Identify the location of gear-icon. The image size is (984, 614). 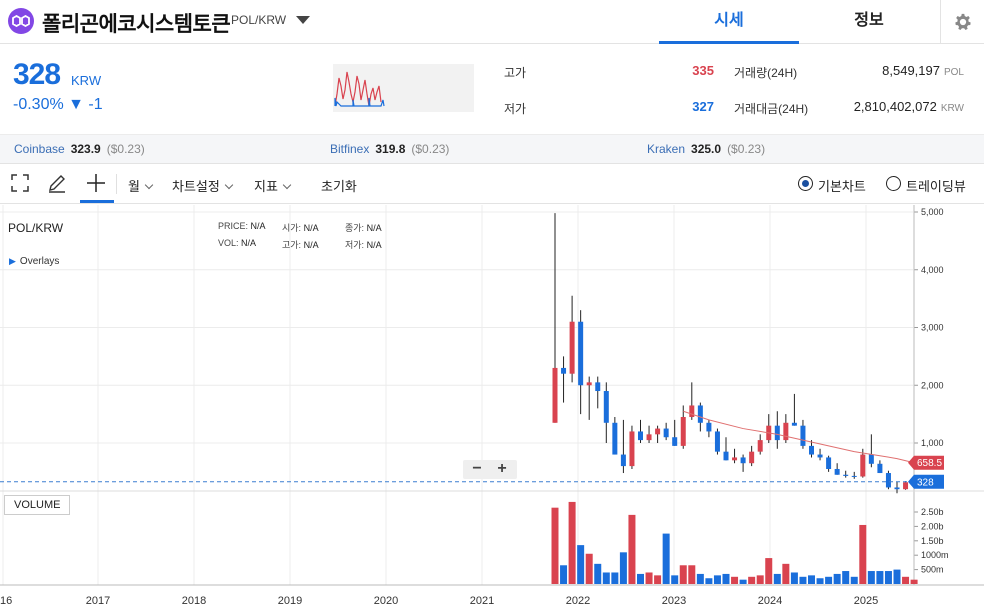
(963, 22).